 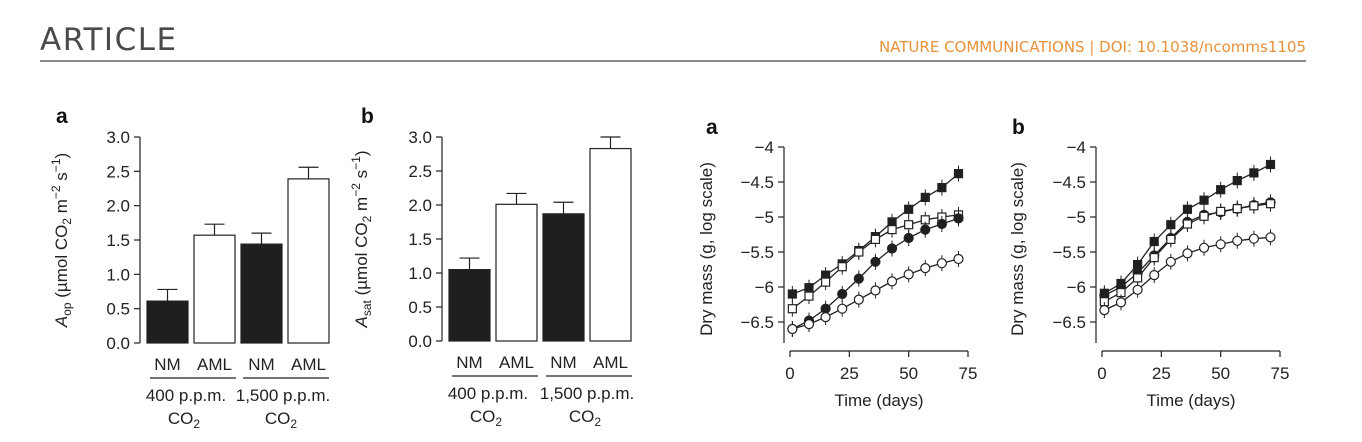 What do you see at coordinates (361, 239) in the screenshot?
I see `y-axis-label: Asat (µmol CO2 m−2 s−1)` at bounding box center [361, 239].